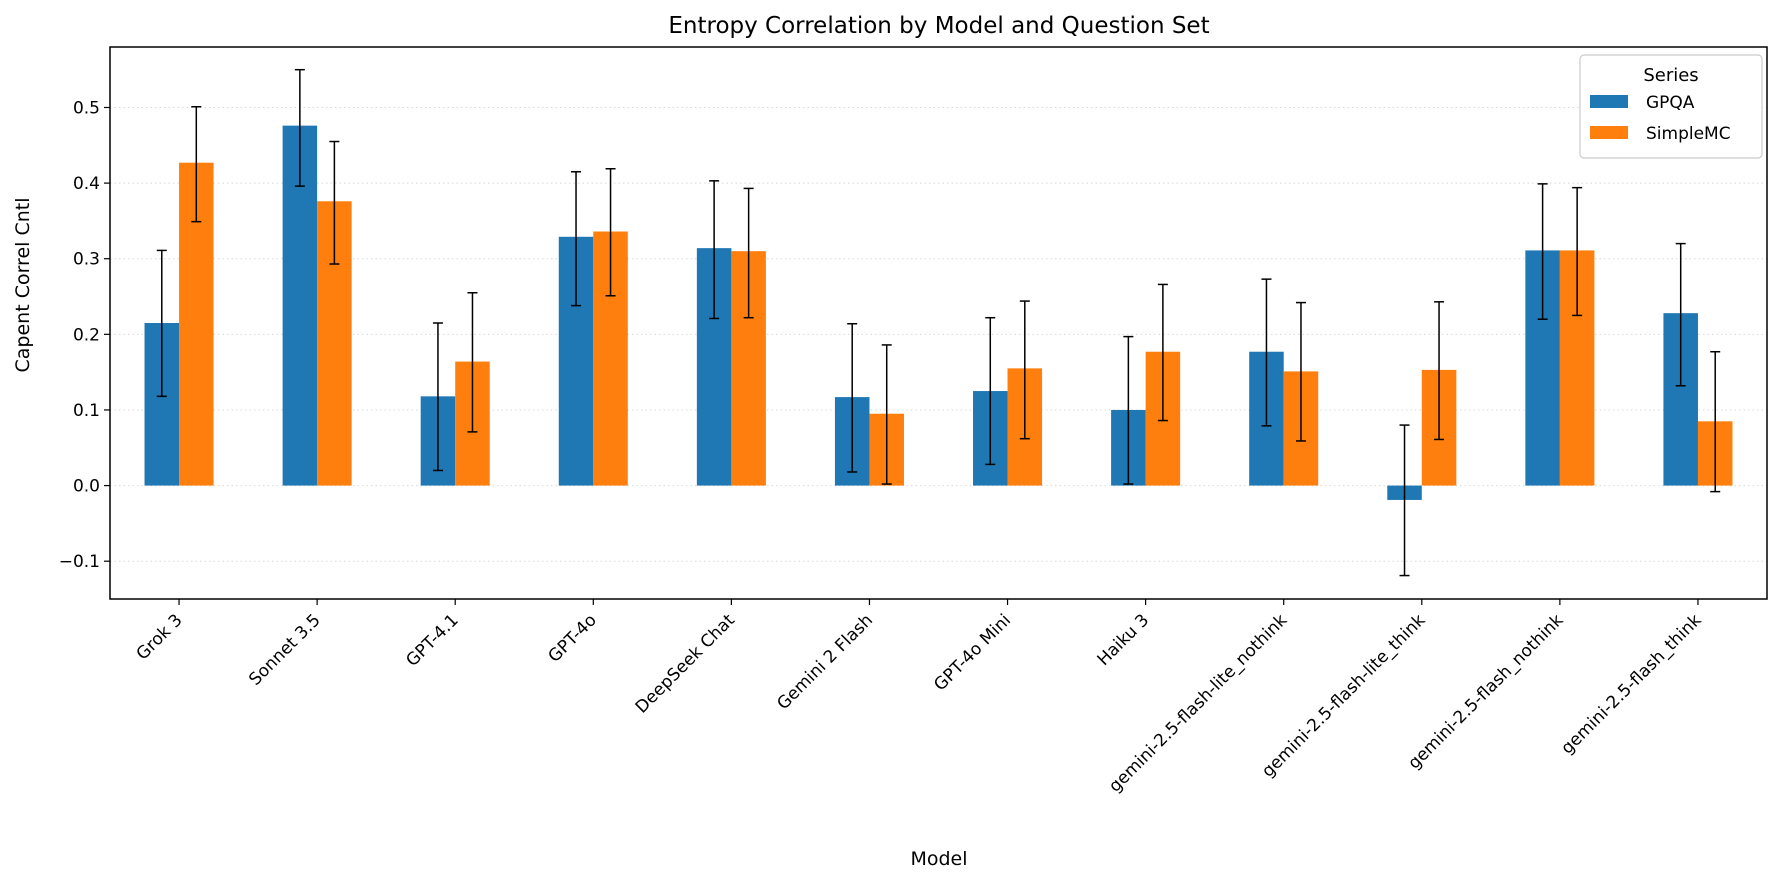 The height and width of the screenshot is (890, 1785). What do you see at coordinates (86, 411) in the screenshot?
I see `y-tick-label: 0.1` at bounding box center [86, 411].